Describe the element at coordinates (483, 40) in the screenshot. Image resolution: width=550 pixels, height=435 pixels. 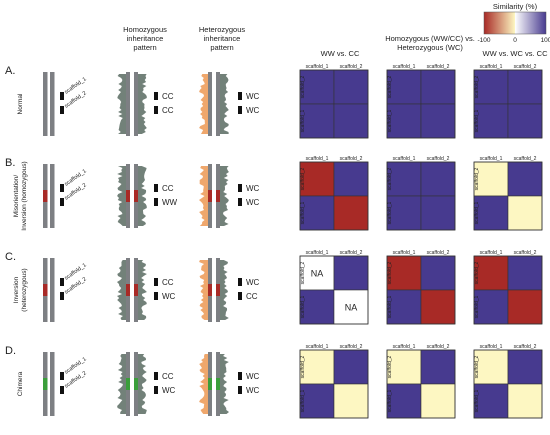
I see `legend-tick: -100` at that location.